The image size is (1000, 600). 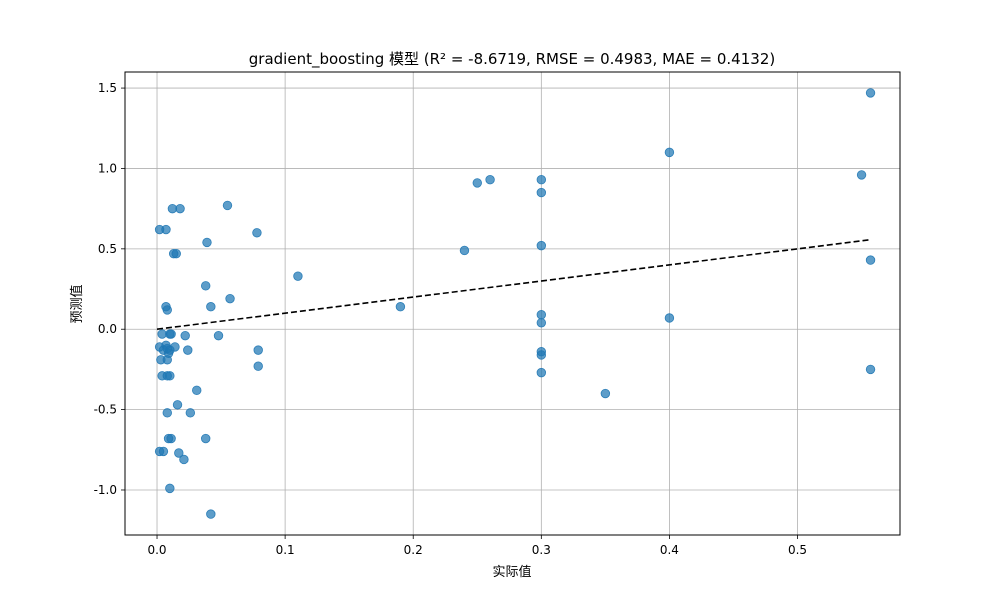 I want to click on y-axis-label: 预测值, so click(x=77, y=303).